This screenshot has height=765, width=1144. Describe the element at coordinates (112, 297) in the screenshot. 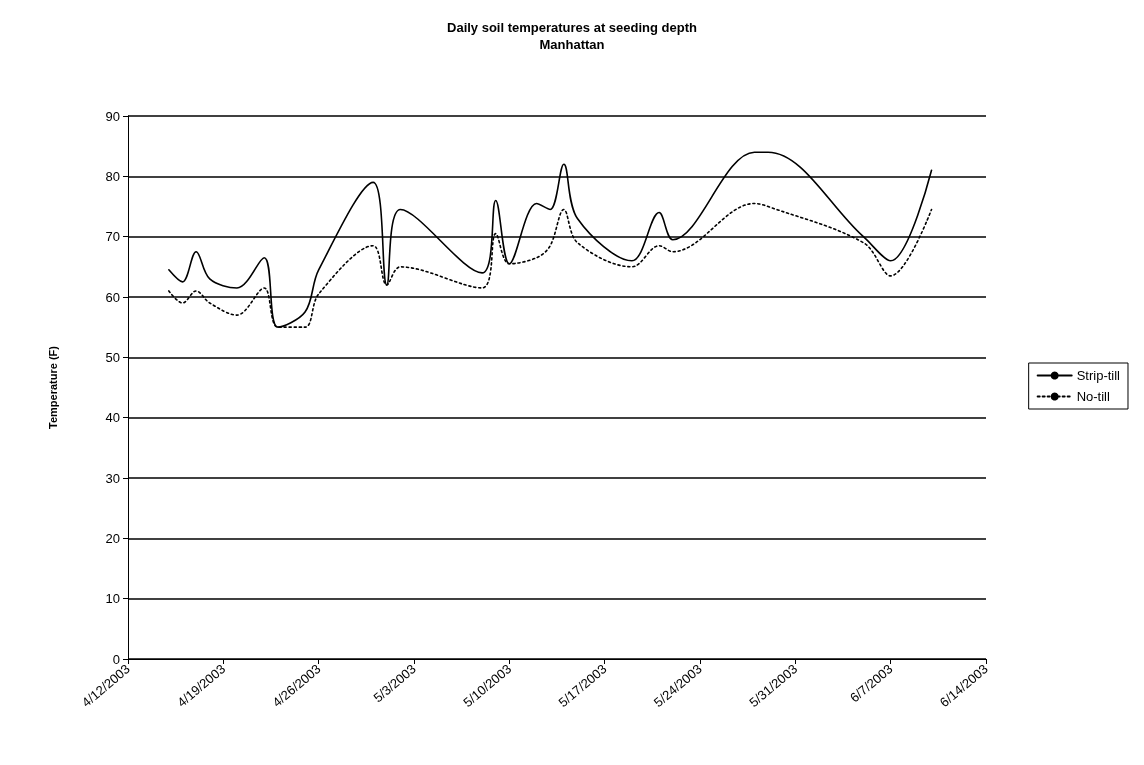

I see `y-tick-label: 60` at that location.